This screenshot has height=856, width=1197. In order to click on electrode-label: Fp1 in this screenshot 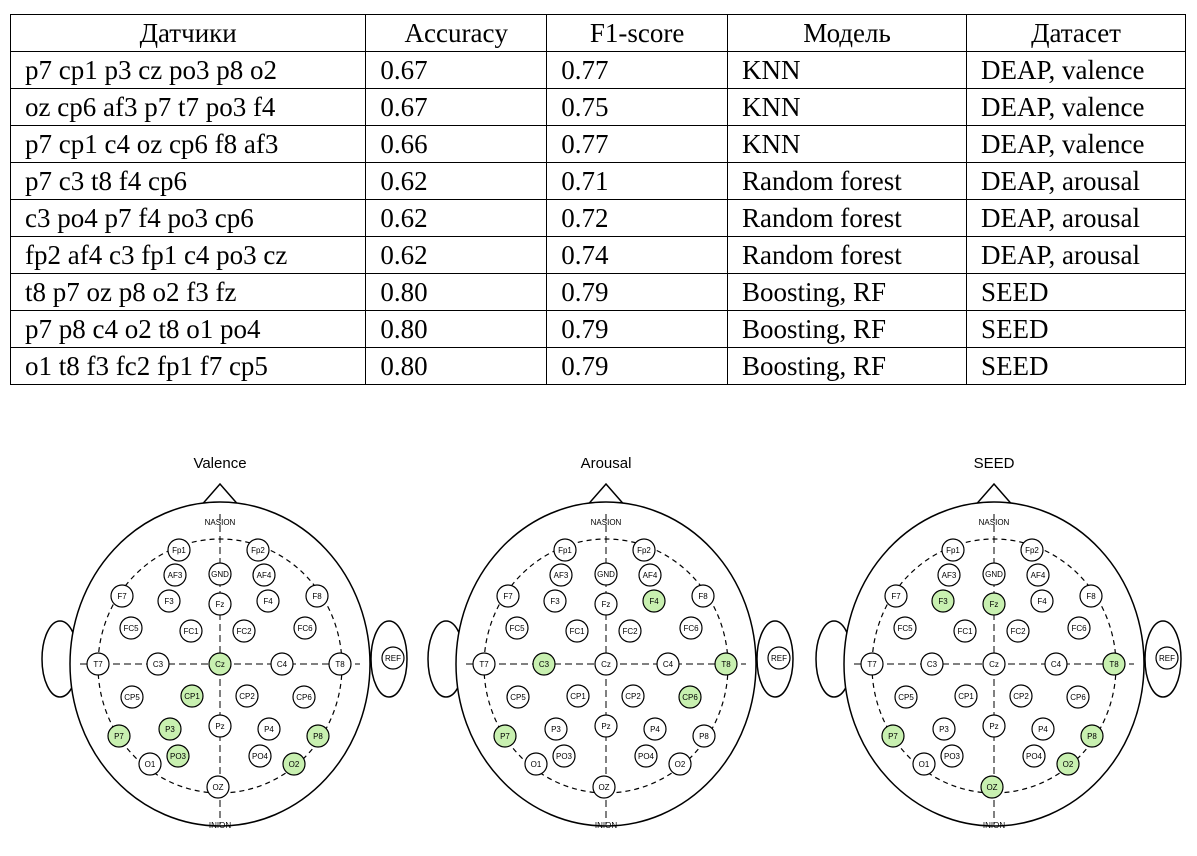, I will do `click(953, 550)`.